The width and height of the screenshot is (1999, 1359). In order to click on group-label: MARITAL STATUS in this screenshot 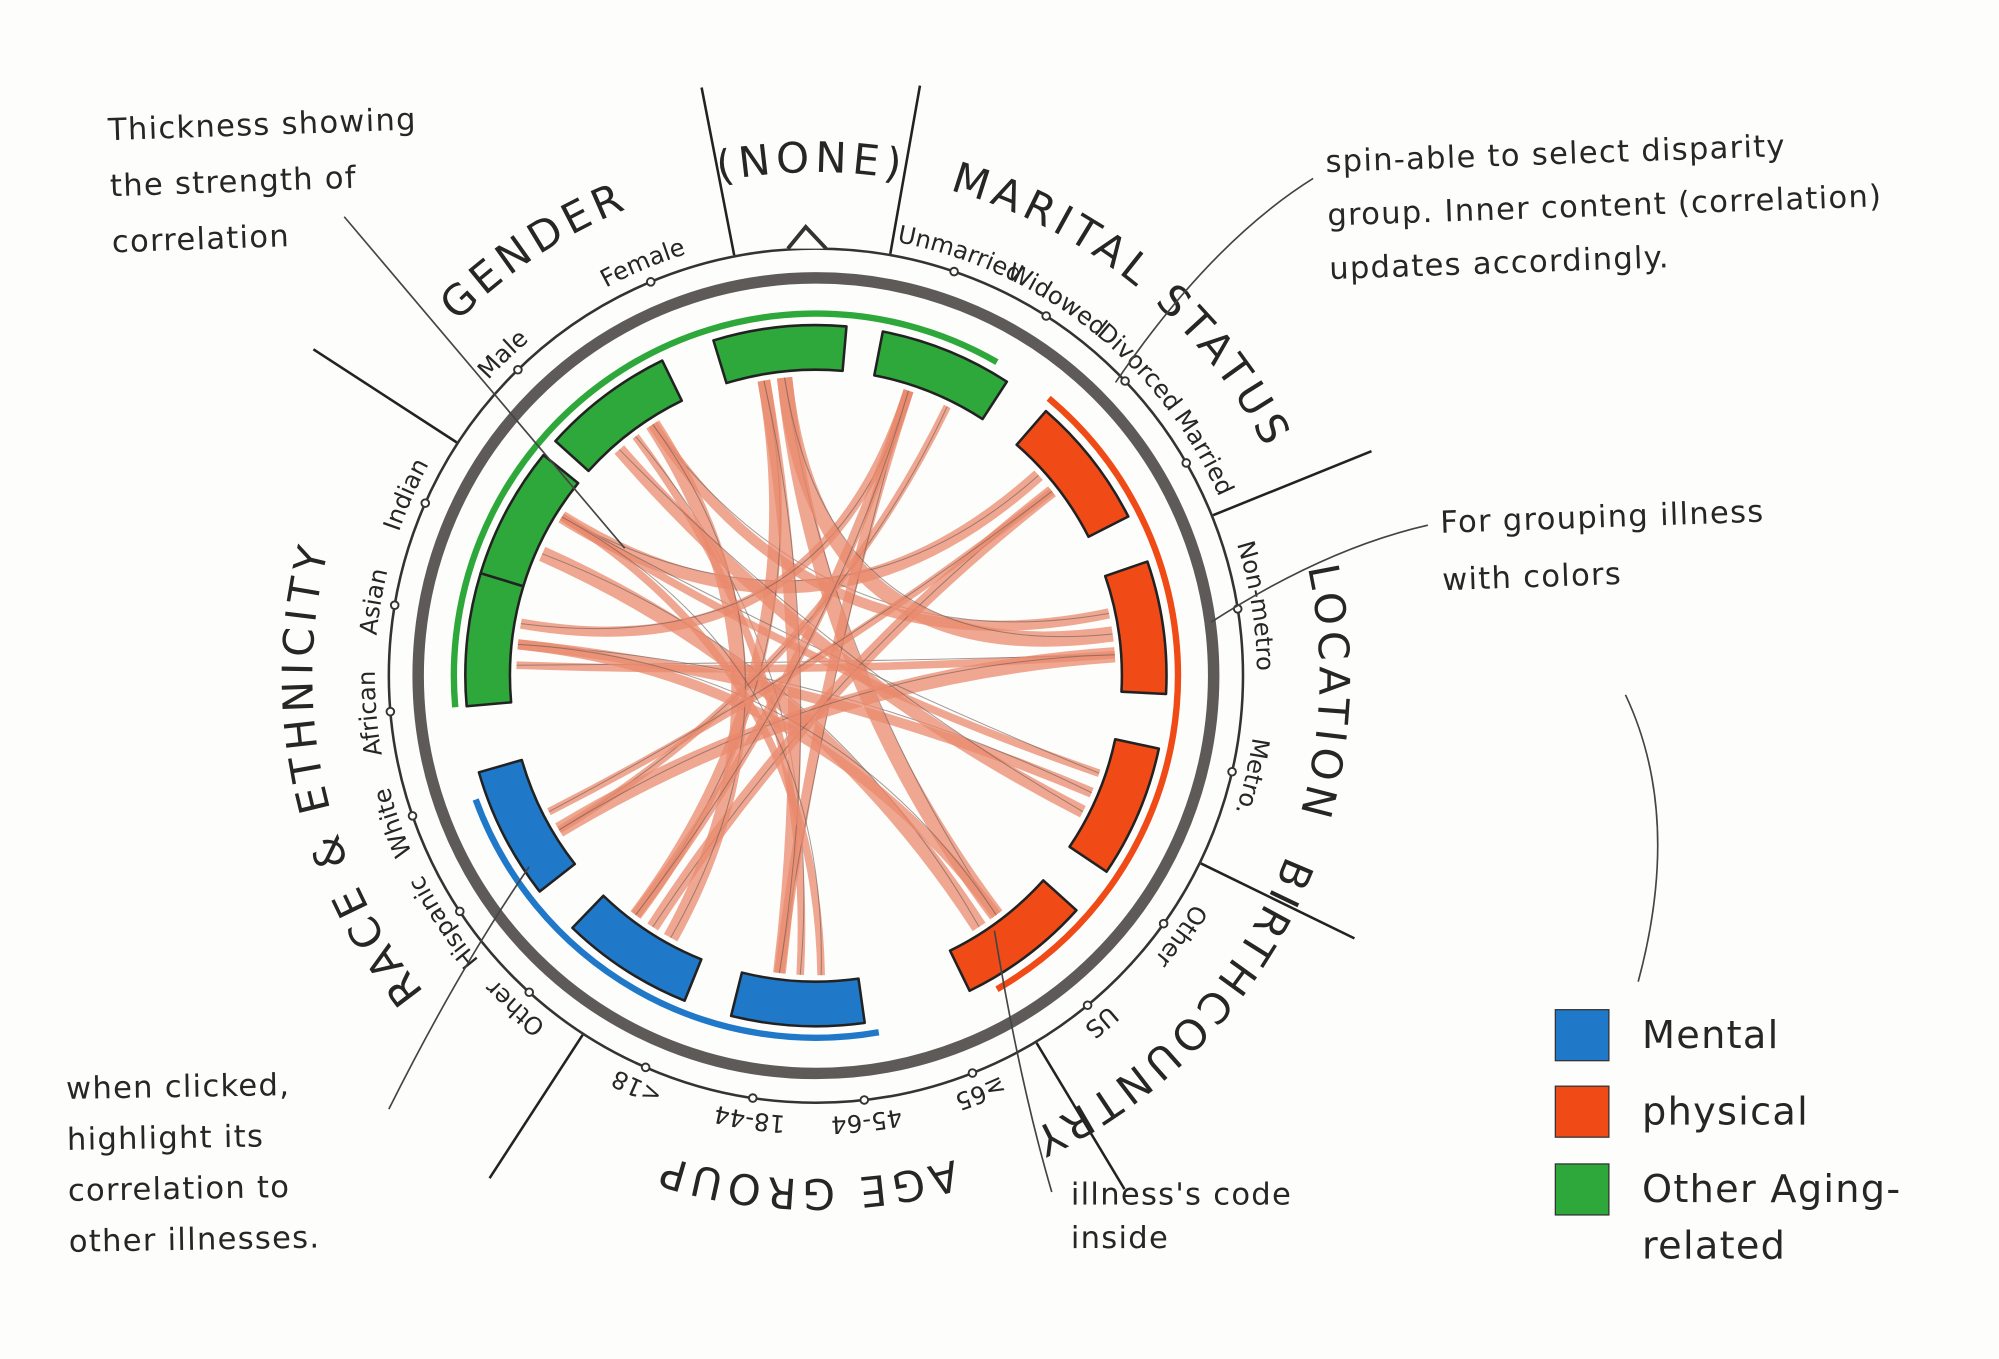, I will do `click(1121, 305)`.